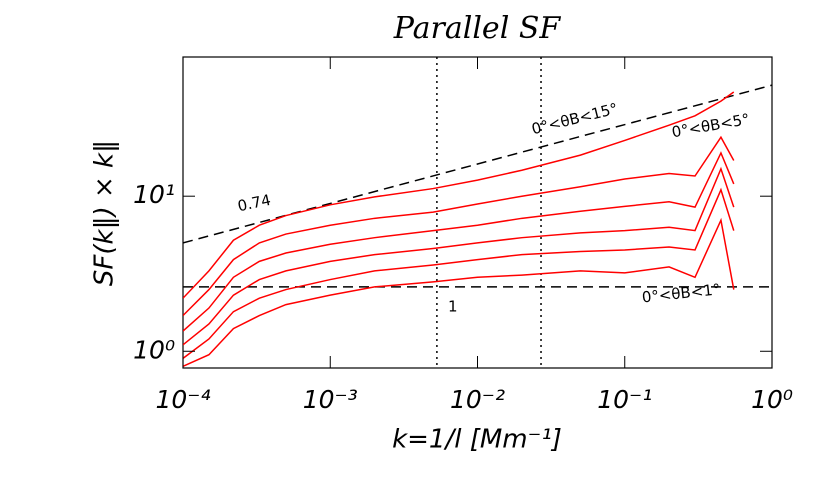 This screenshot has width=830, height=484. What do you see at coordinates (453, 307) in the screenshot?
I see `annotation: 1` at bounding box center [453, 307].